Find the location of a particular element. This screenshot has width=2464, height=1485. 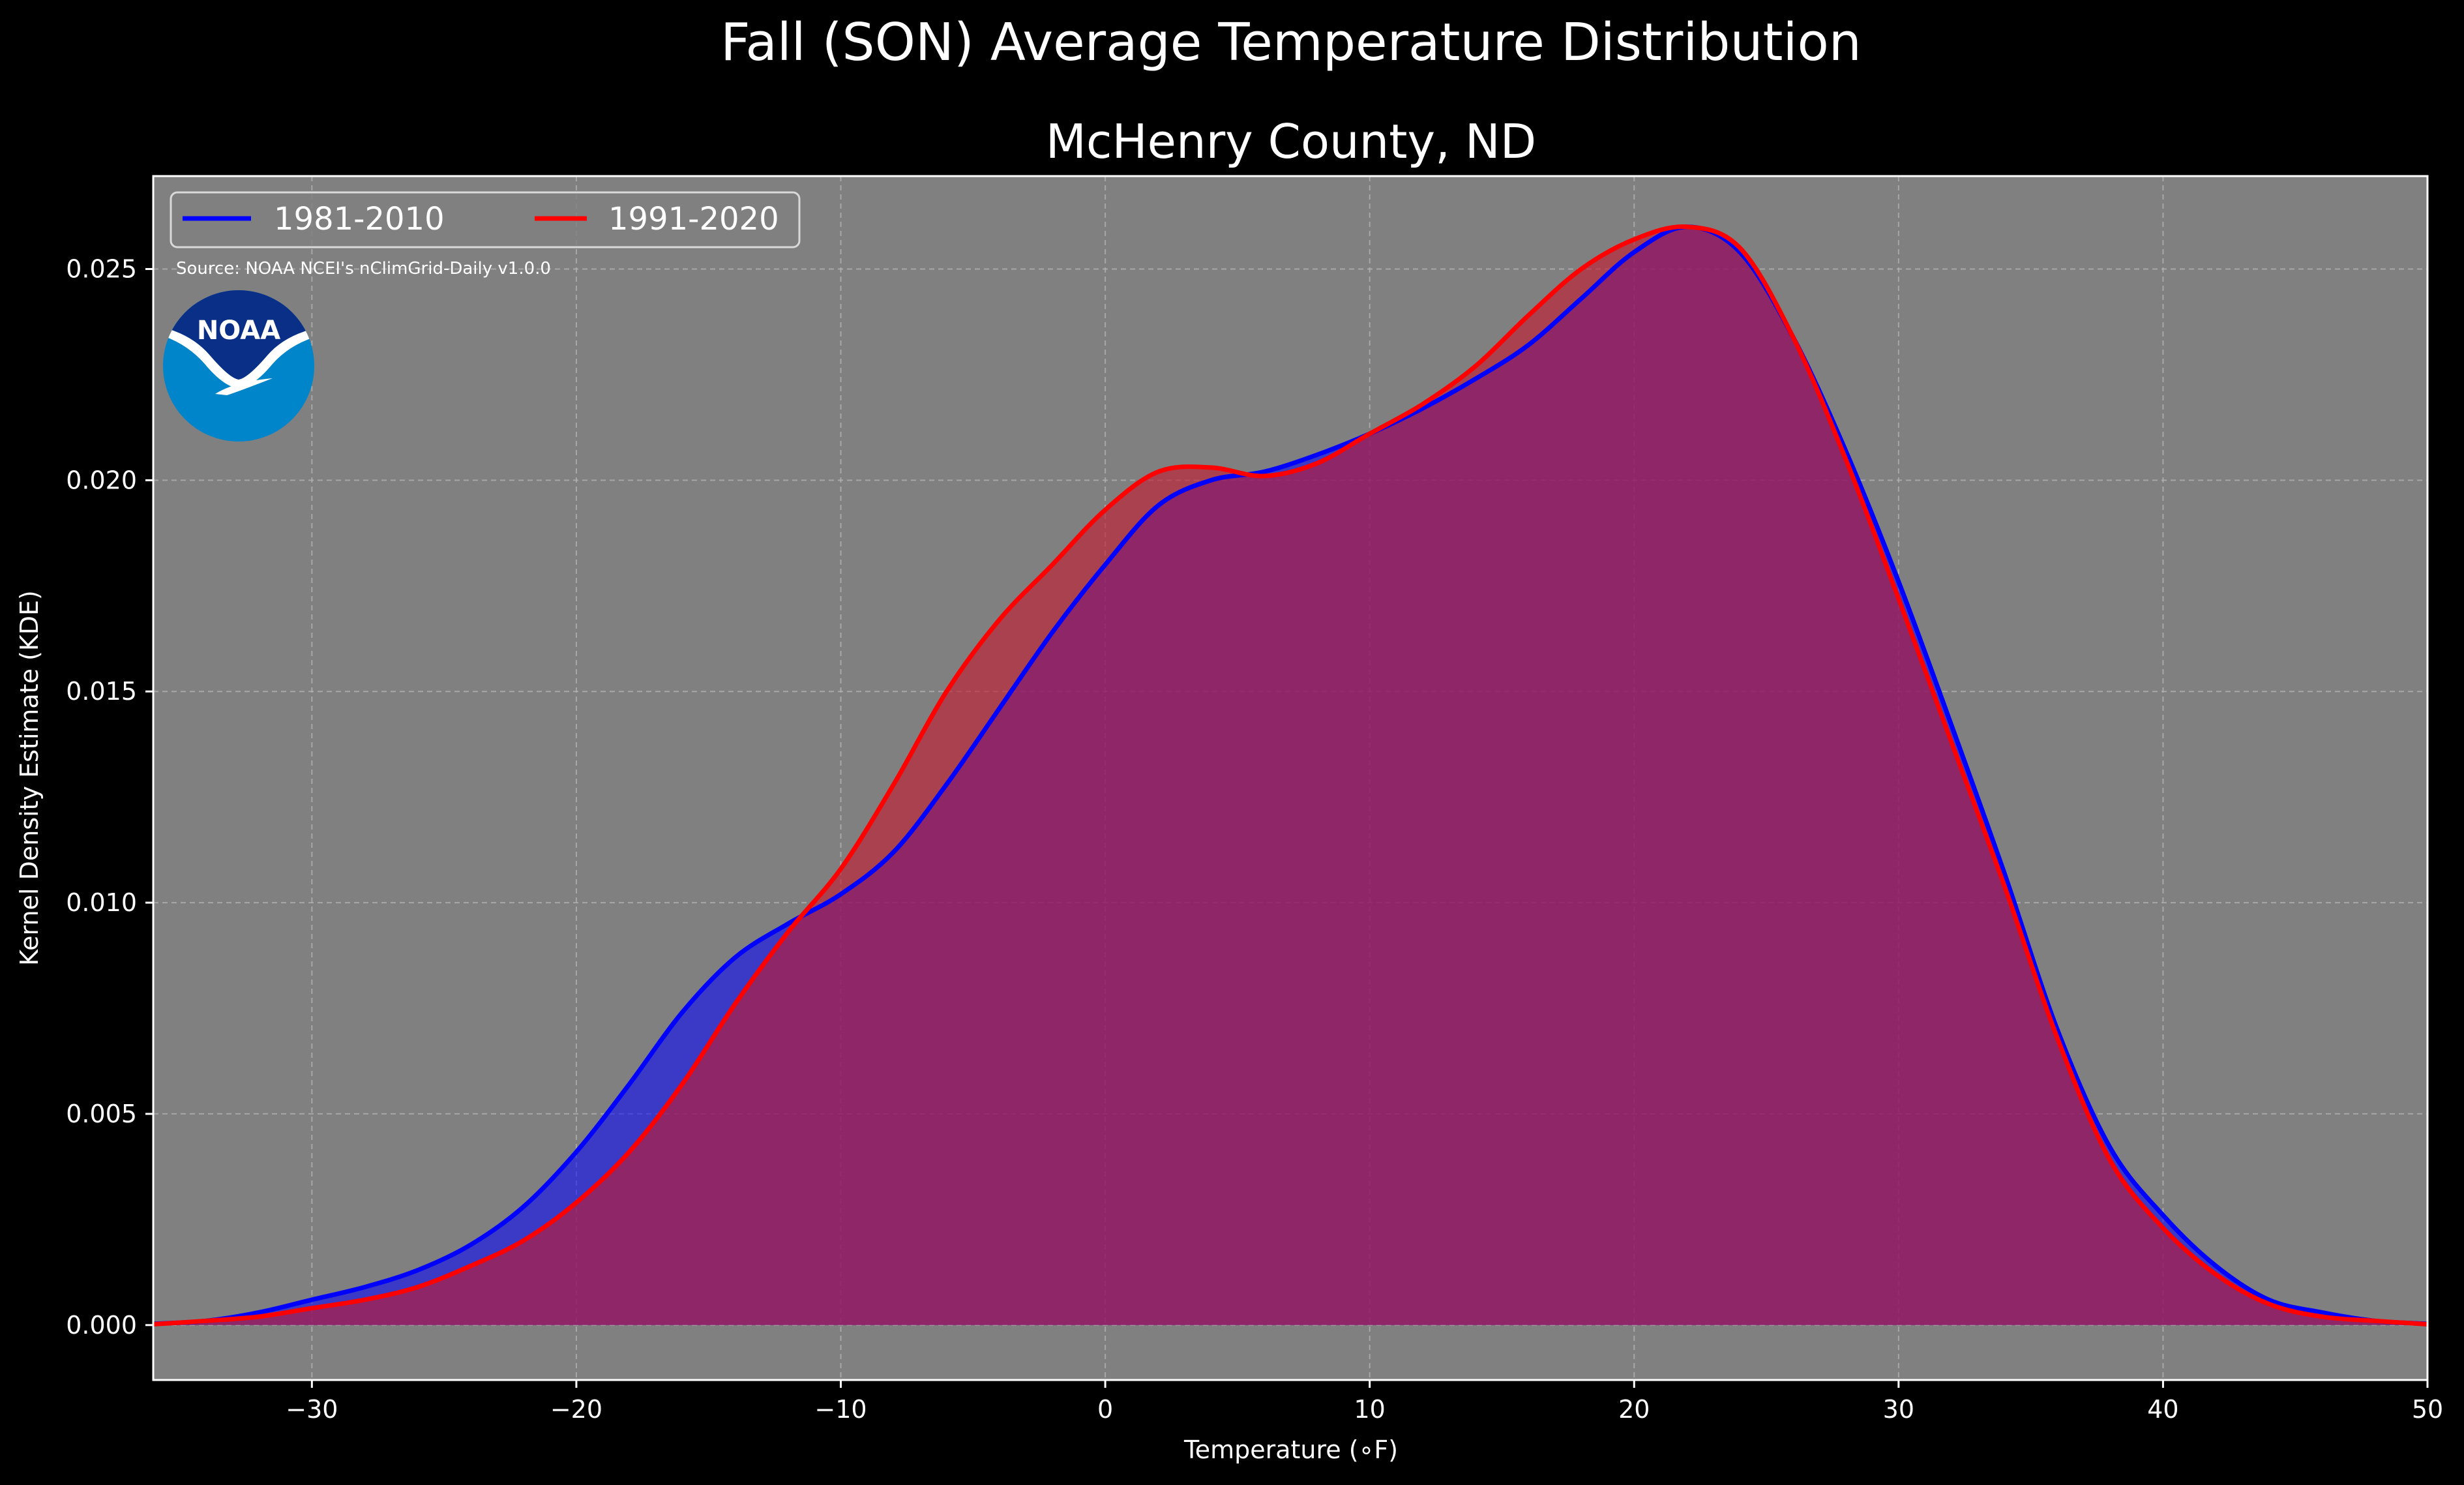

y-tick-label: 0.025 is located at coordinates (101, 269).